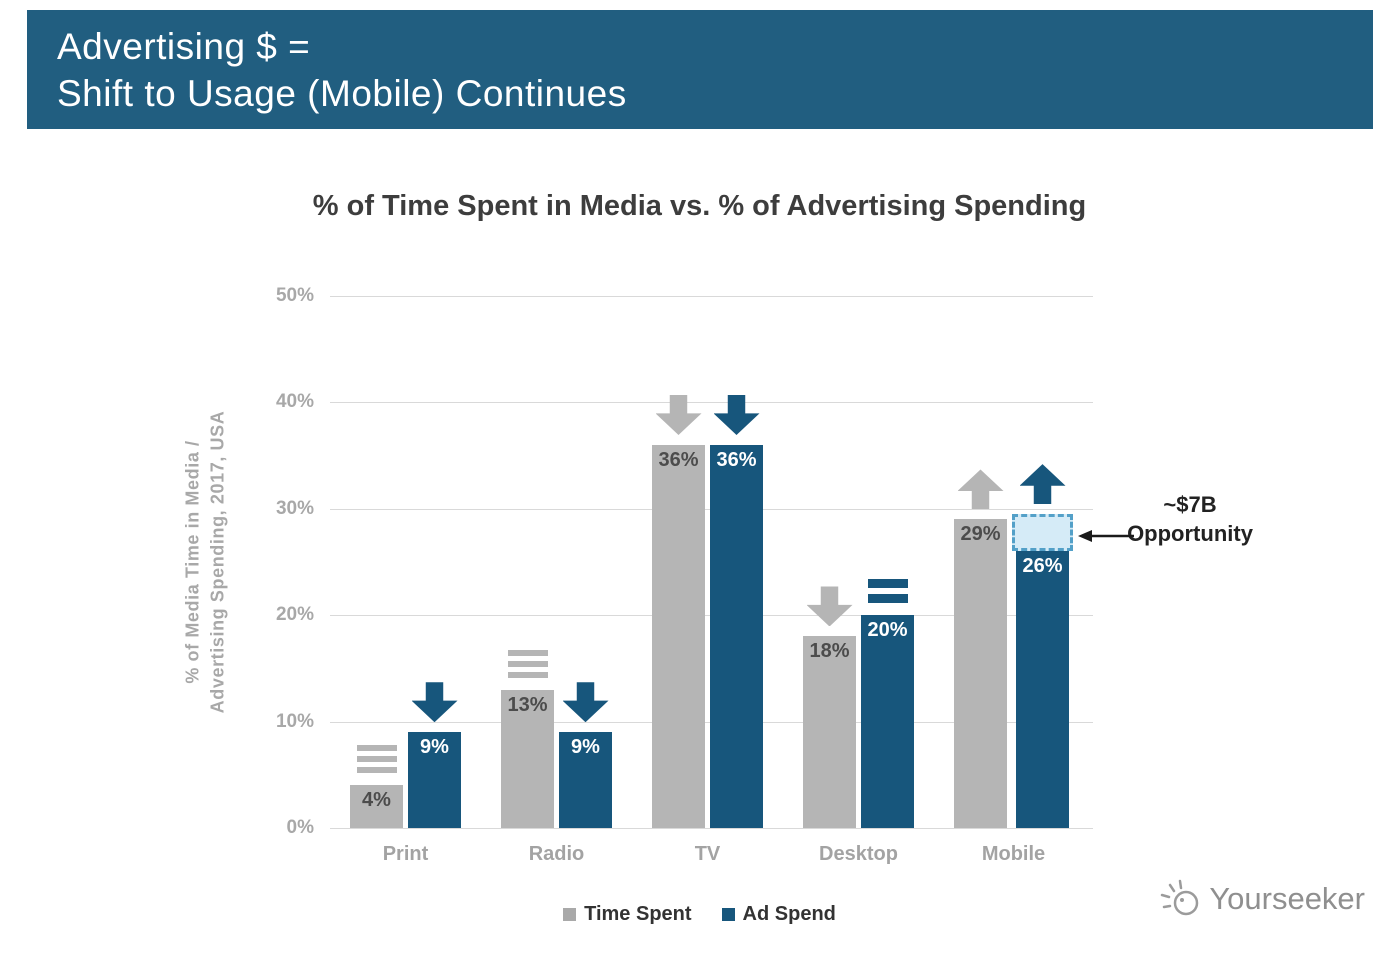 Image resolution: width=1399 pixels, height=960 pixels. Describe the element at coordinates (527, 704) in the screenshot. I see `bar-value-label: 13%` at that location.